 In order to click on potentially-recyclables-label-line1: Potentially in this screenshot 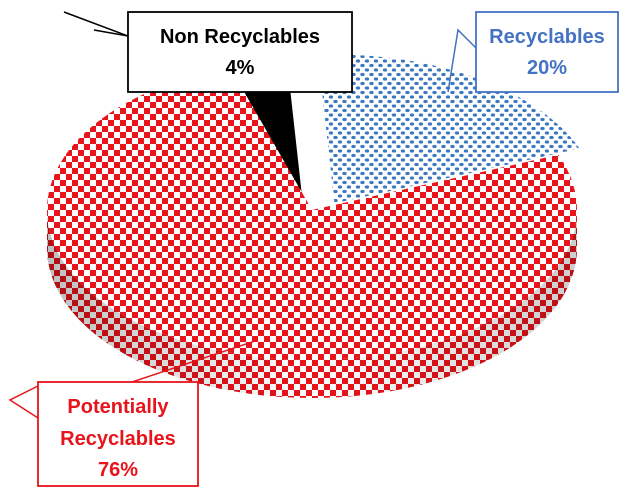, I will do `click(118, 407)`.